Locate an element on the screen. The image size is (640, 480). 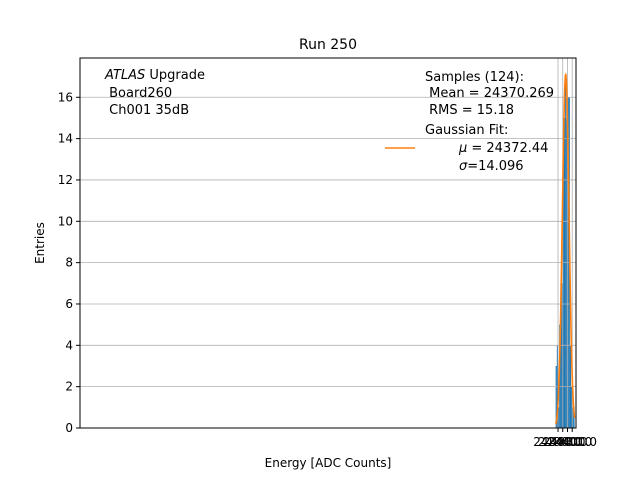
svg-text: σ=14.096 is located at coordinates (487, 166).